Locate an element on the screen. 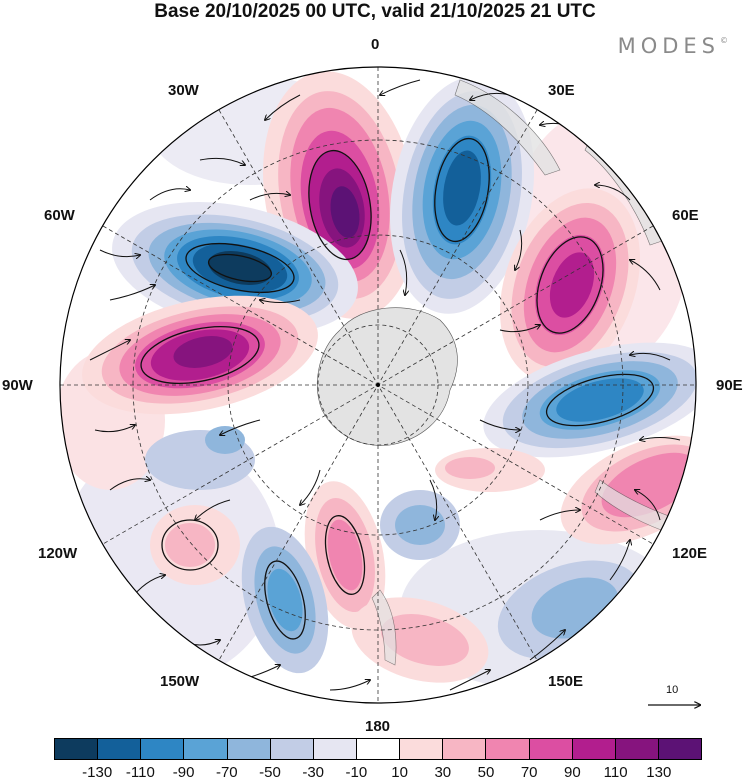 The image size is (750, 783). colorbar-ticks: -130 -110 -90 -70 -50 -30 -10 10 30 50 70 90 110 130 is located at coordinates (378, 773).